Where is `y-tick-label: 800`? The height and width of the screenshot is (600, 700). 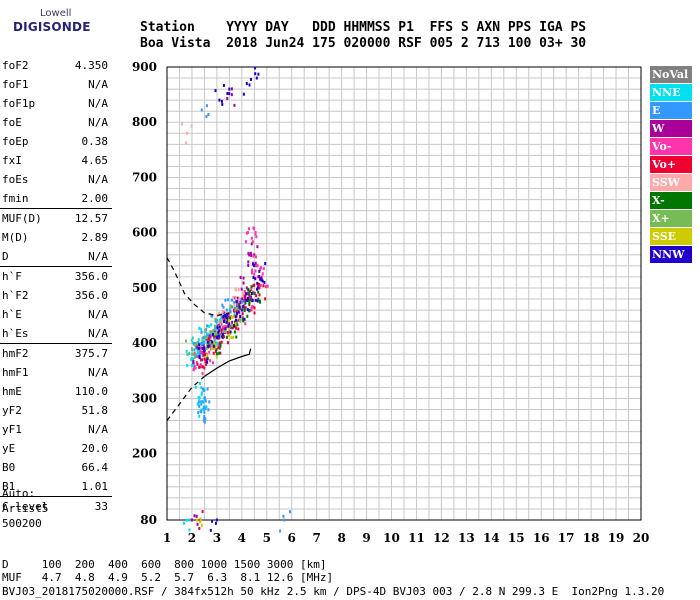
y-tick-label: 800 is located at coordinates (144, 122).